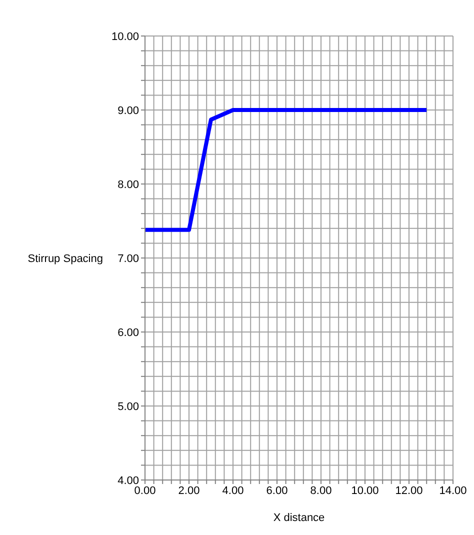 The width and height of the screenshot is (474, 535). I want to click on y-tick-label: 5.00, so click(128, 406).